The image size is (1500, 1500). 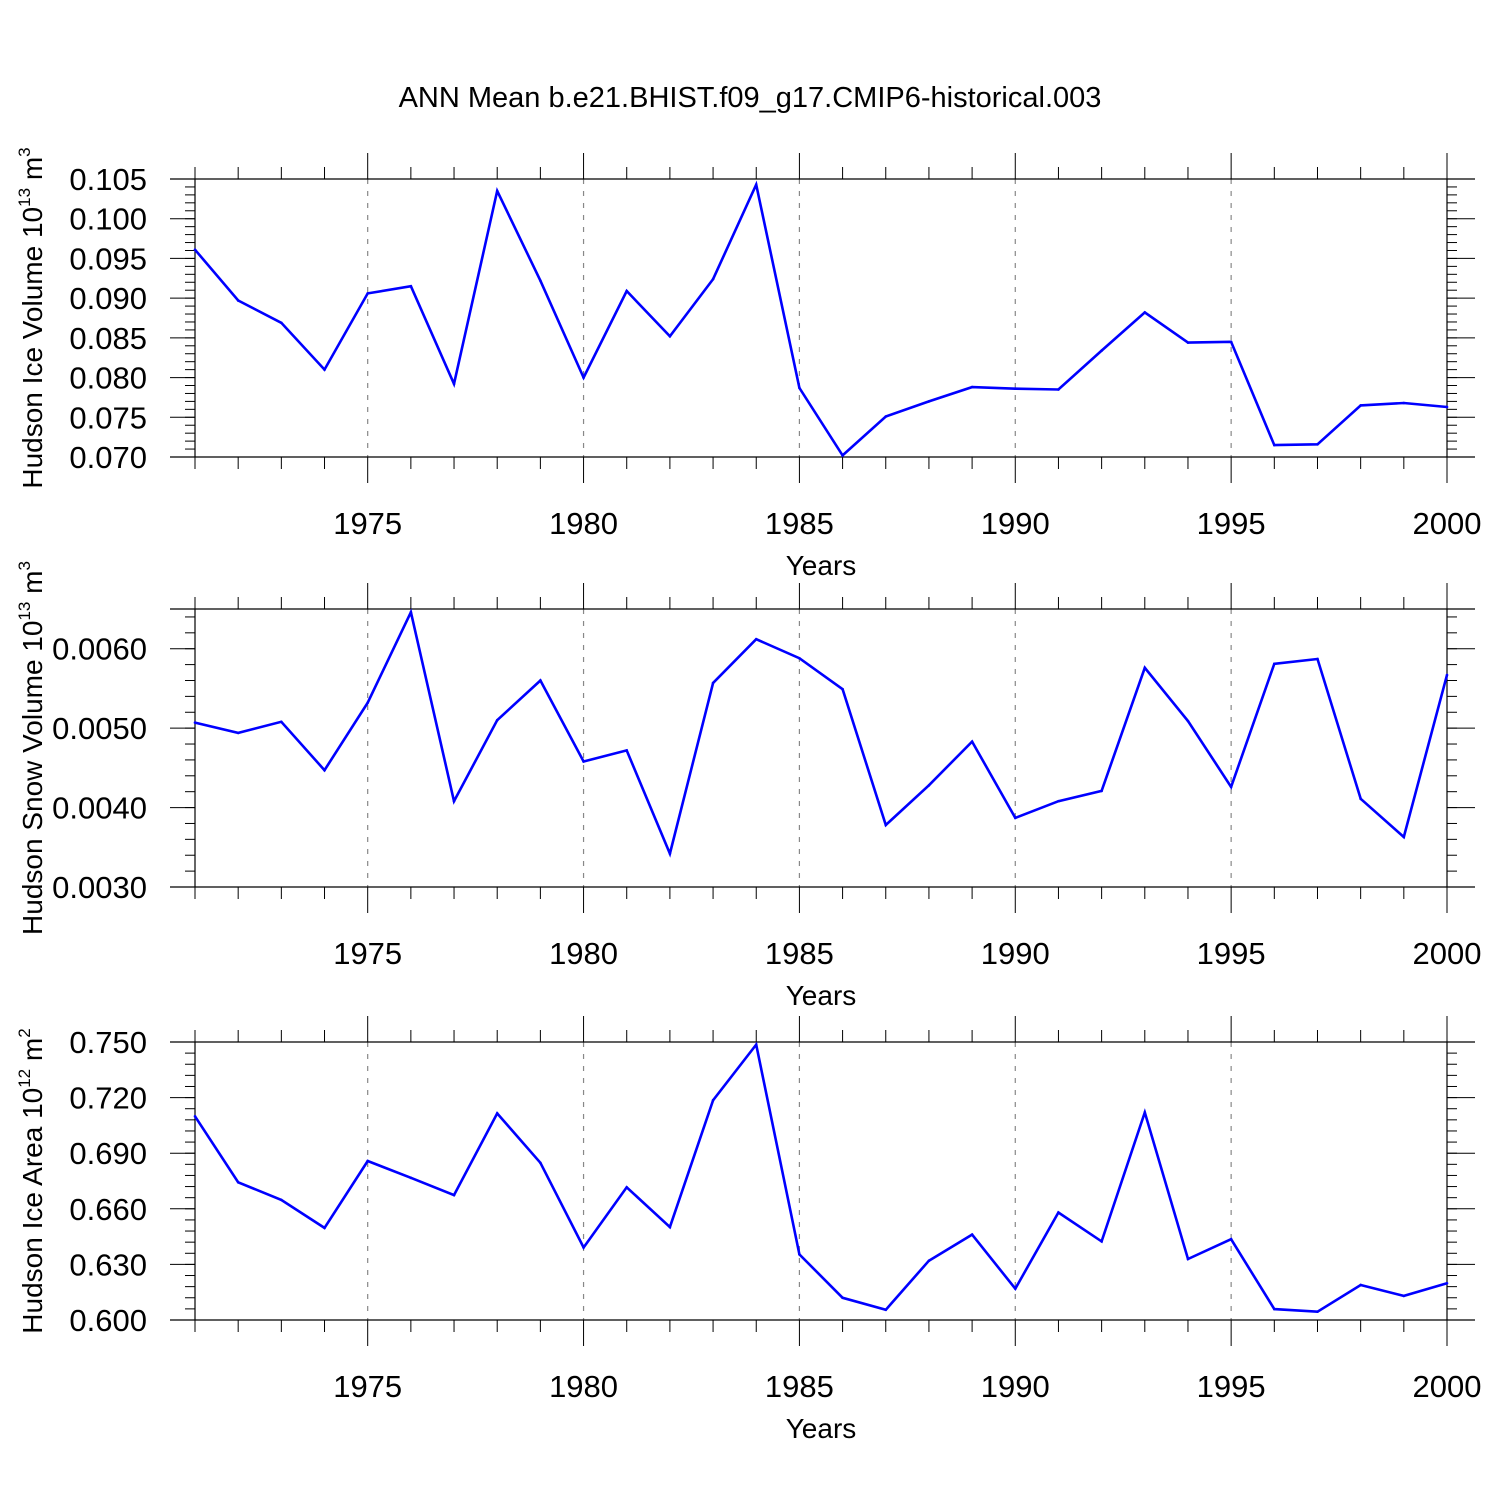 I want to click on y-tick-label: 0.080, so click(x=108, y=378).